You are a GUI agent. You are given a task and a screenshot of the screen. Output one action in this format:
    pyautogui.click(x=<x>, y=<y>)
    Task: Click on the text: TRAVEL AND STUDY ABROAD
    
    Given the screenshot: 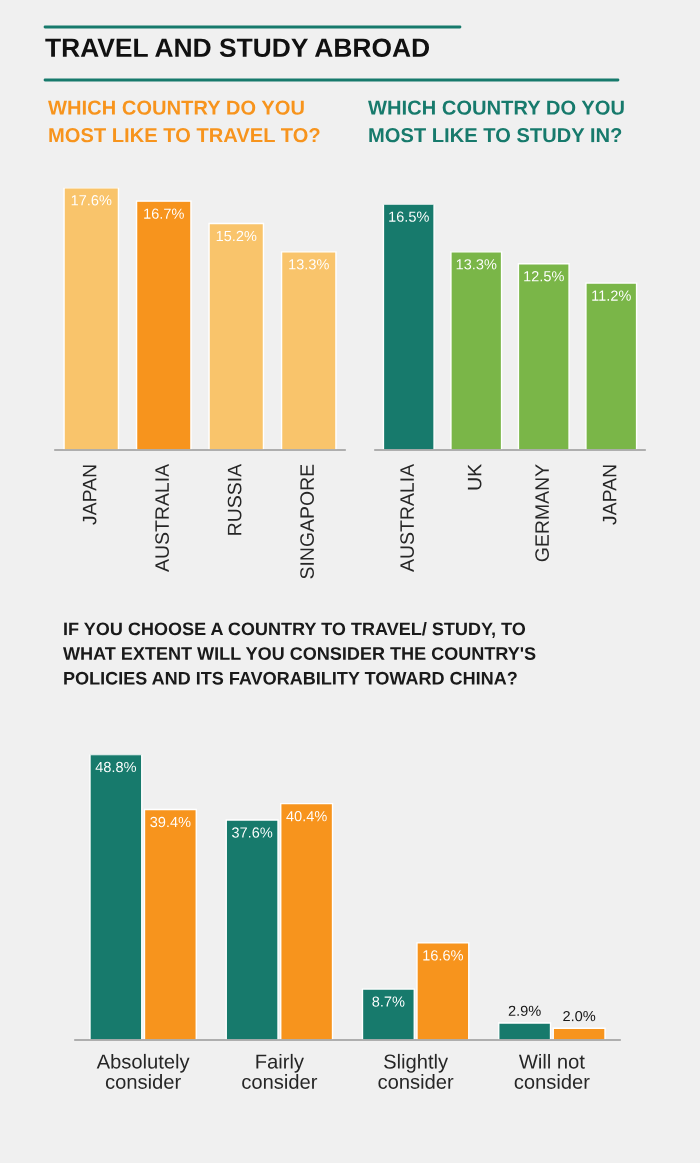 What is the action you would take?
    pyautogui.click(x=237, y=48)
    